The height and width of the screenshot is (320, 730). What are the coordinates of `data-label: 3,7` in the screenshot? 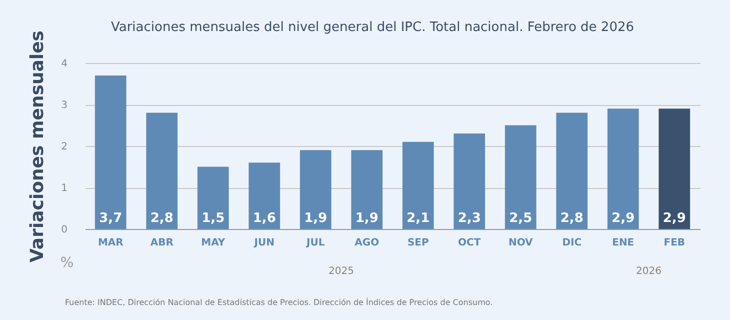 It's located at (110, 218).